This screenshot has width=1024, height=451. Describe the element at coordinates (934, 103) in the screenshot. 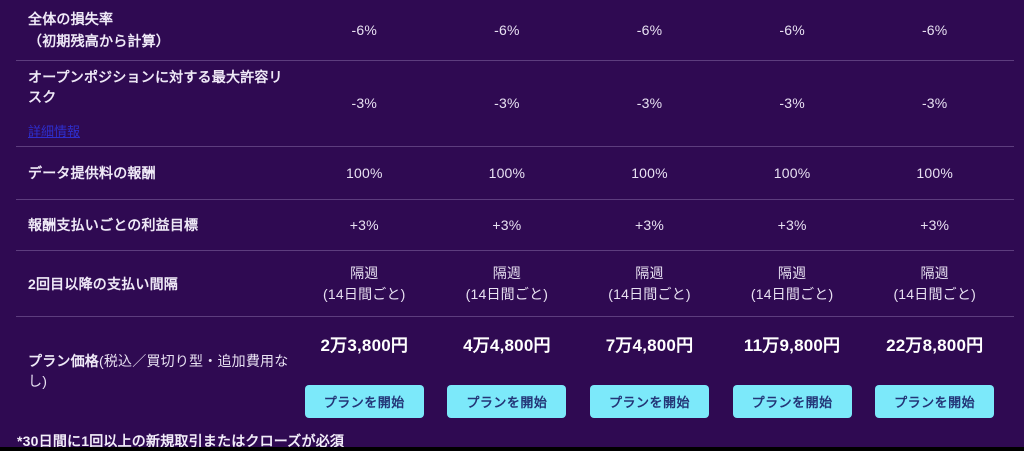

I see `value-open-risk-plan5: -3%` at that location.